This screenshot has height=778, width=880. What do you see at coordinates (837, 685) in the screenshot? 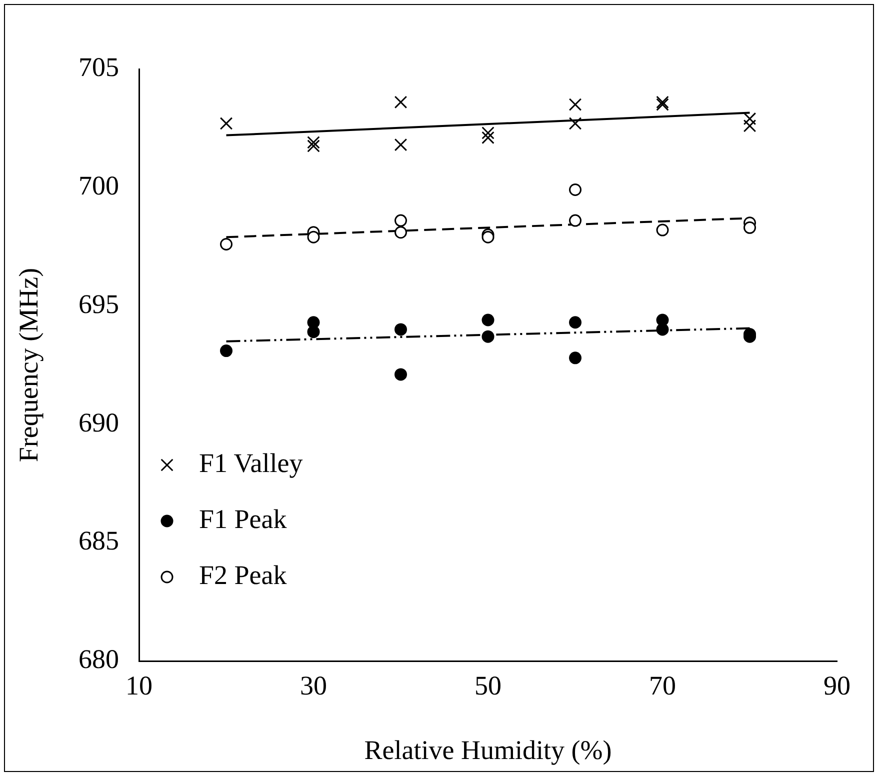
I see `x-tick-label: 90` at bounding box center [837, 685].